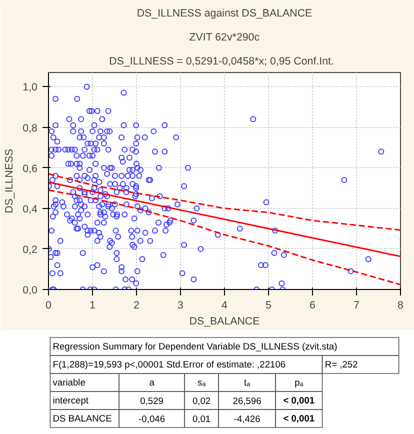  Describe the element at coordinates (247, 383) in the screenshot. I see `text: tₐ` at that location.